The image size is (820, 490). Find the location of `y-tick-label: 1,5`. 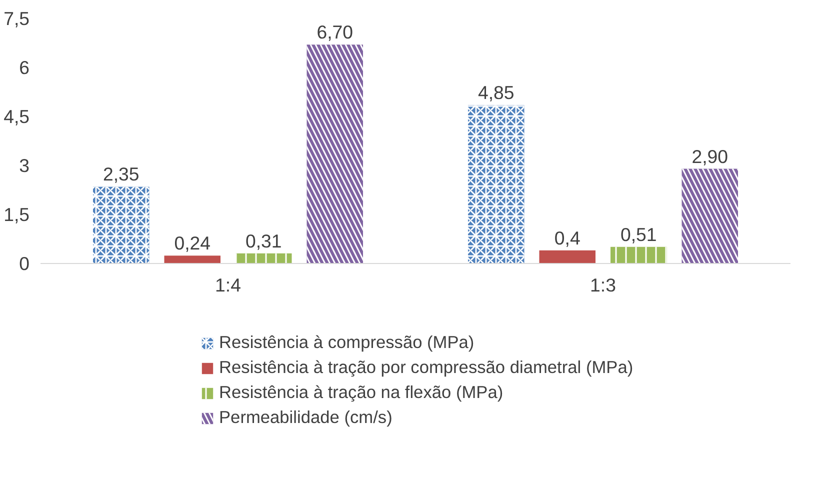

y-tick-label: 1,5 is located at coordinates (17, 214).